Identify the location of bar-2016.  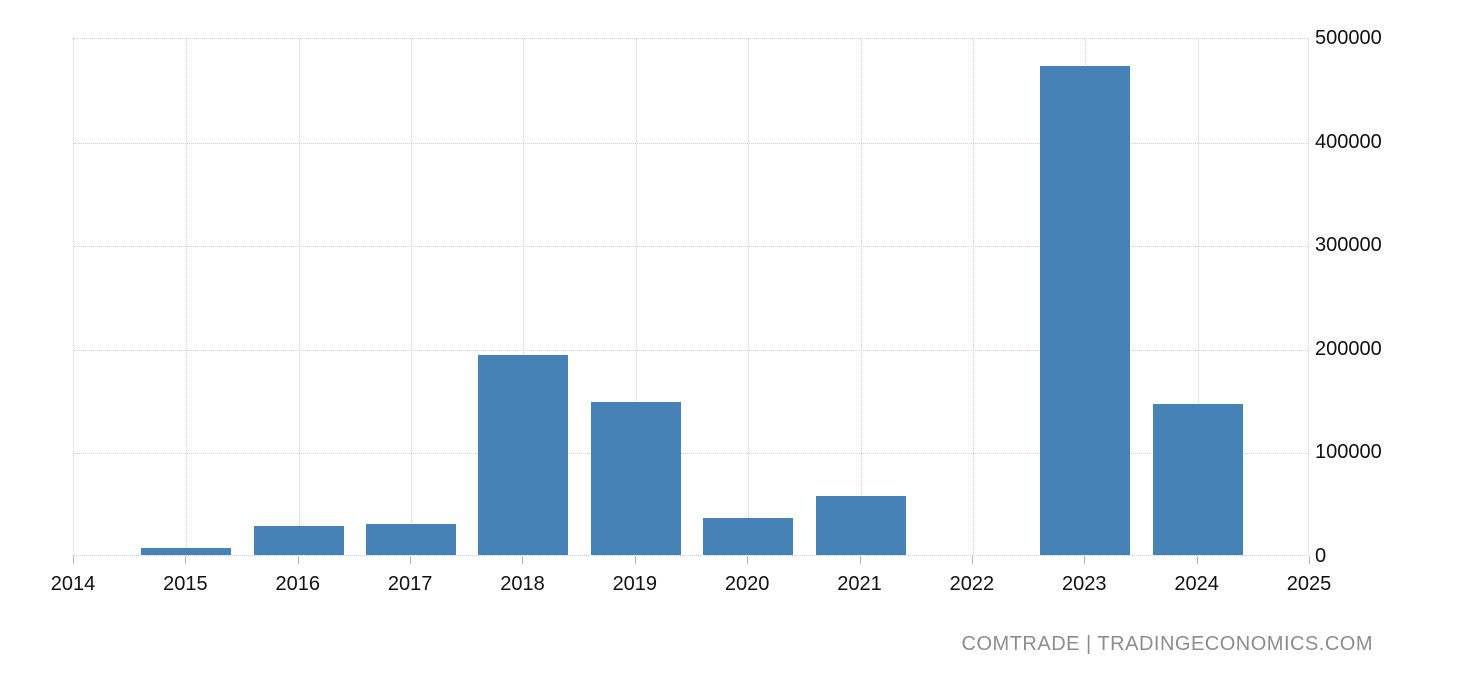
(298, 540).